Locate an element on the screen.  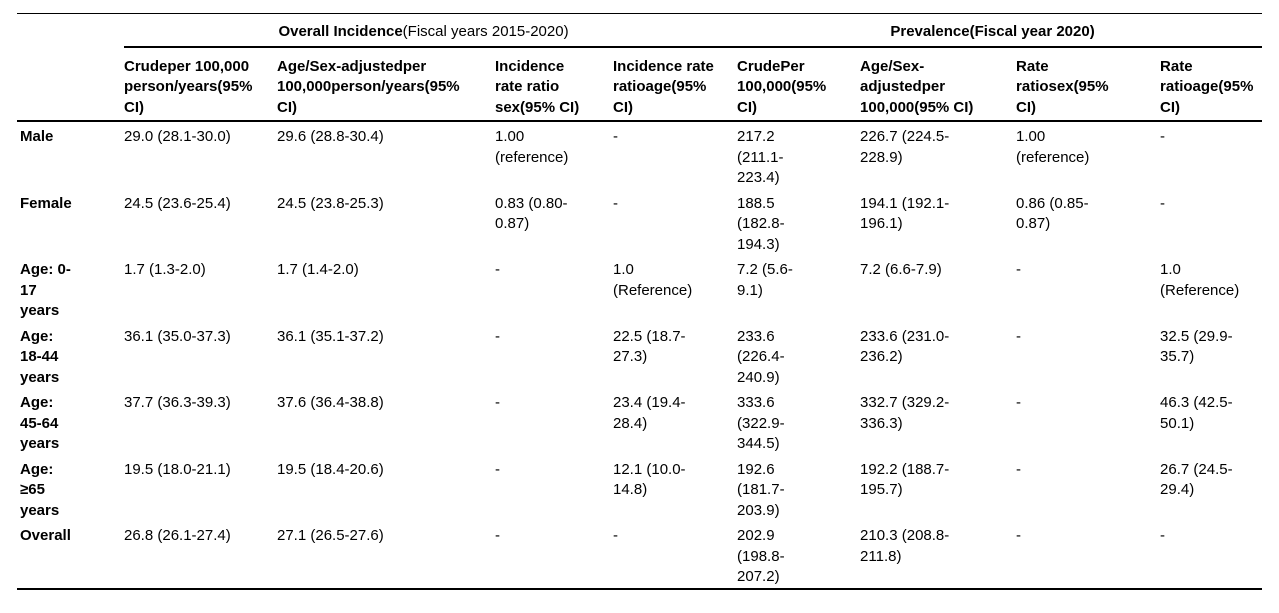
table-cell: 23.4 (19.4- 28.4) is located at coordinates (649, 413).